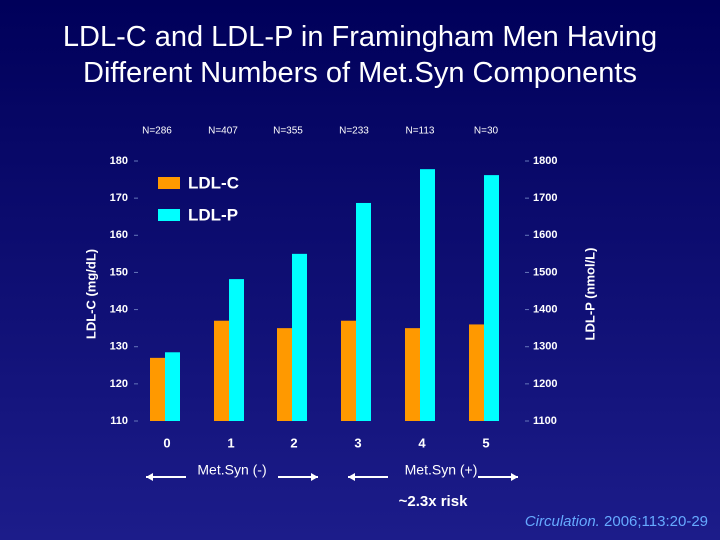  What do you see at coordinates (545, 272) in the screenshot?
I see `y2-tick-label: 1500` at bounding box center [545, 272].